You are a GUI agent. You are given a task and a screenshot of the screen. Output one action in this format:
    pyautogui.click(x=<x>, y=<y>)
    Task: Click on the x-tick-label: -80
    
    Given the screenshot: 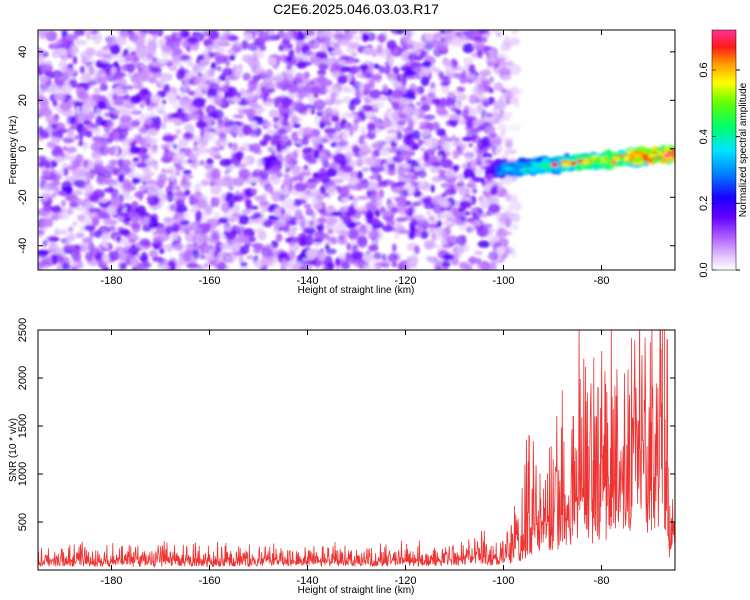 What is the action you would take?
    pyautogui.click(x=602, y=281)
    